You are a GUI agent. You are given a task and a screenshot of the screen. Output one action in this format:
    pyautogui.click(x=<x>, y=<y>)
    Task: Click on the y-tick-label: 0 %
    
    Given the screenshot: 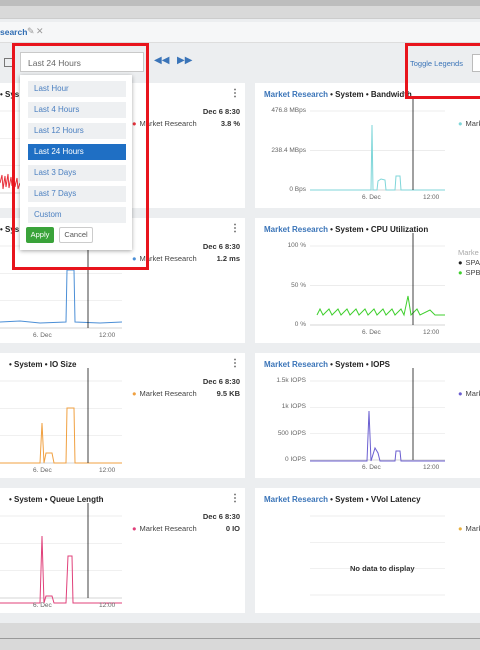 What is the action you would take?
    pyautogui.click(x=300, y=324)
    